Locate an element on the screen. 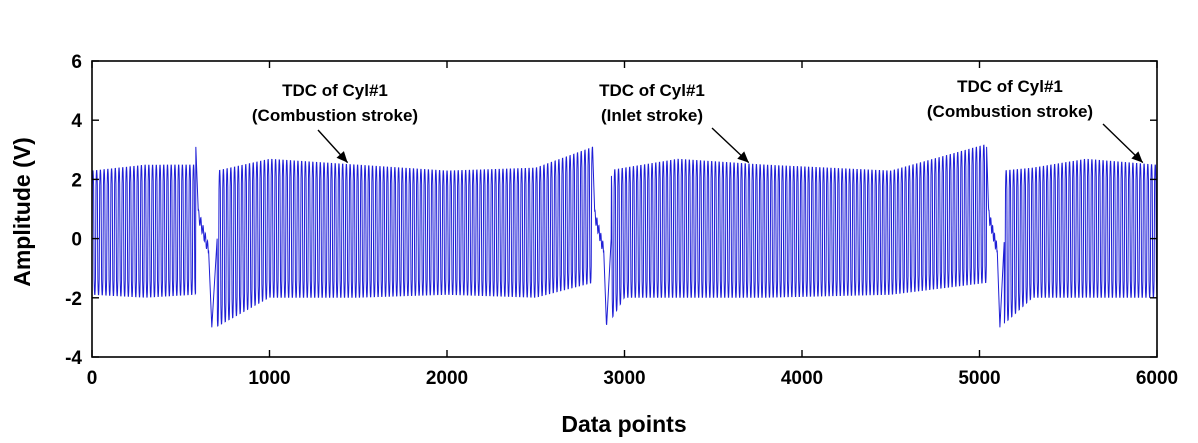 This screenshot has height=443, width=1198. y-tick-label: -4 is located at coordinates (73, 358).